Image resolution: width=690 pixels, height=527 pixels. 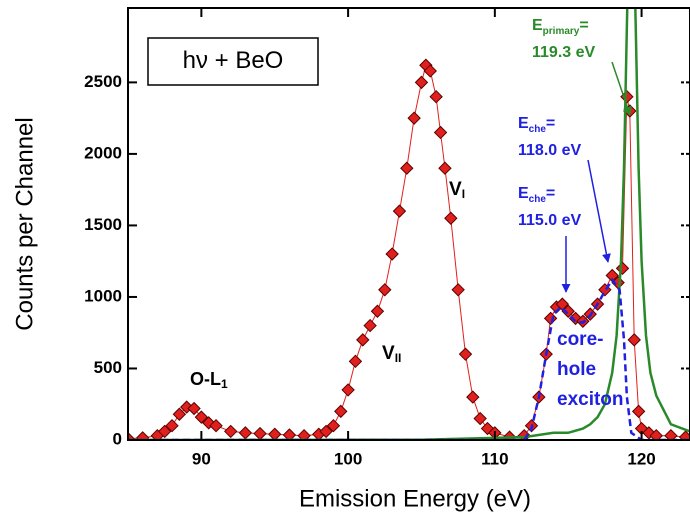 What do you see at coordinates (348, 458) in the screenshot?
I see `x-tick-label: 100` at bounding box center [348, 458].